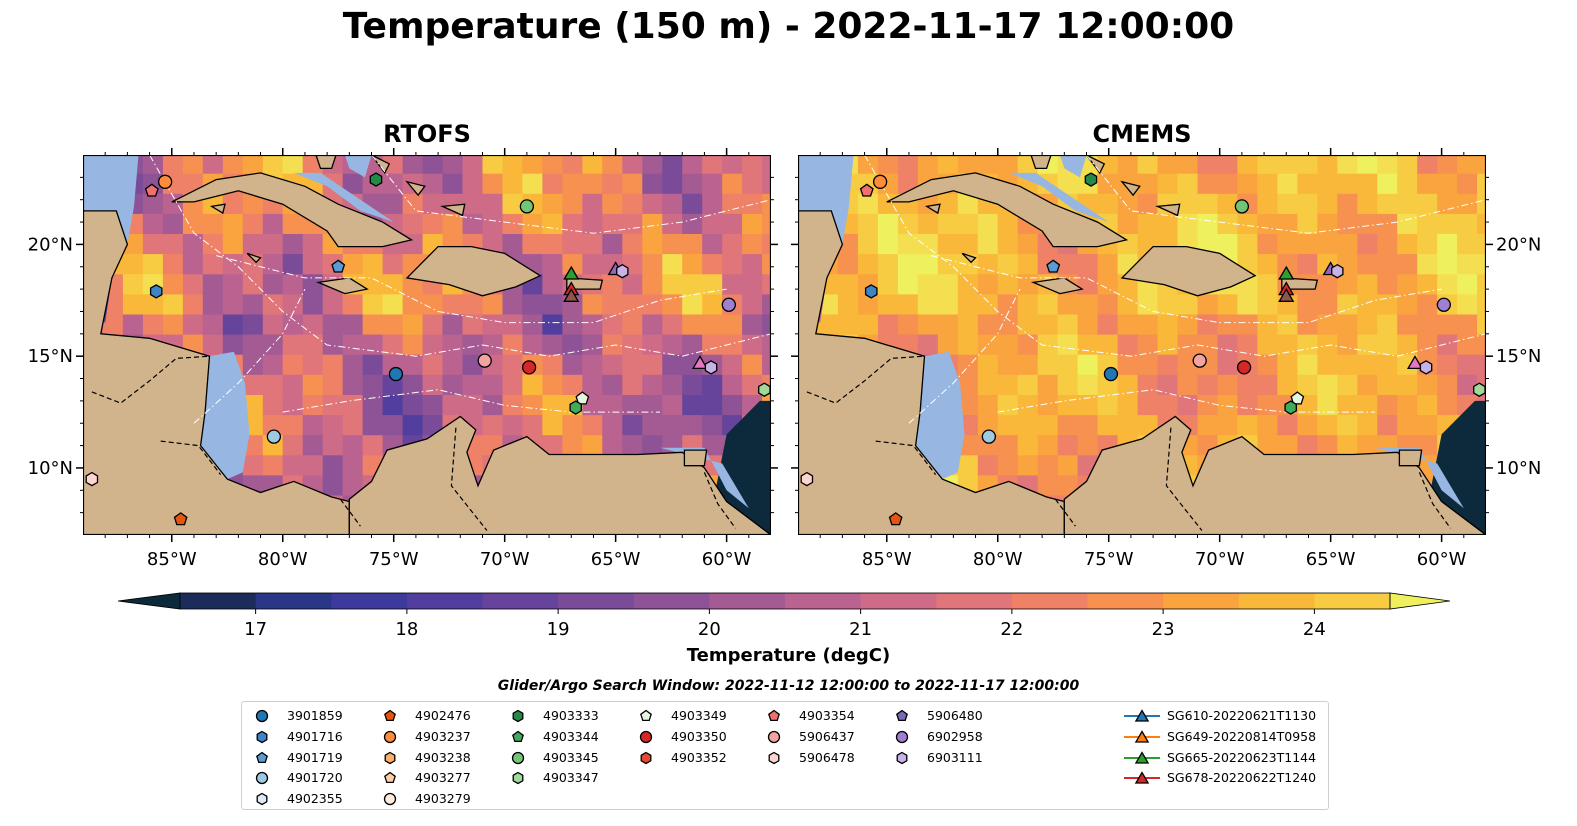 The width and height of the screenshot is (1577, 826). I want to click on colorbar-tick-label: 18, so click(406, 629).